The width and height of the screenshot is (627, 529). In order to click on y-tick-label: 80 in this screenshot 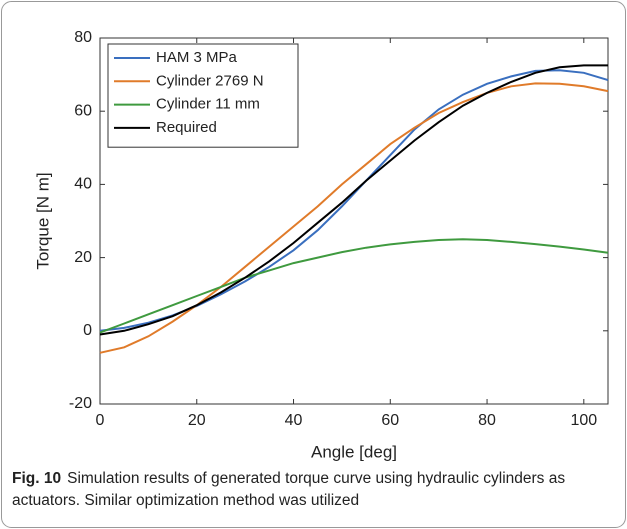, I will do `click(83, 37)`.